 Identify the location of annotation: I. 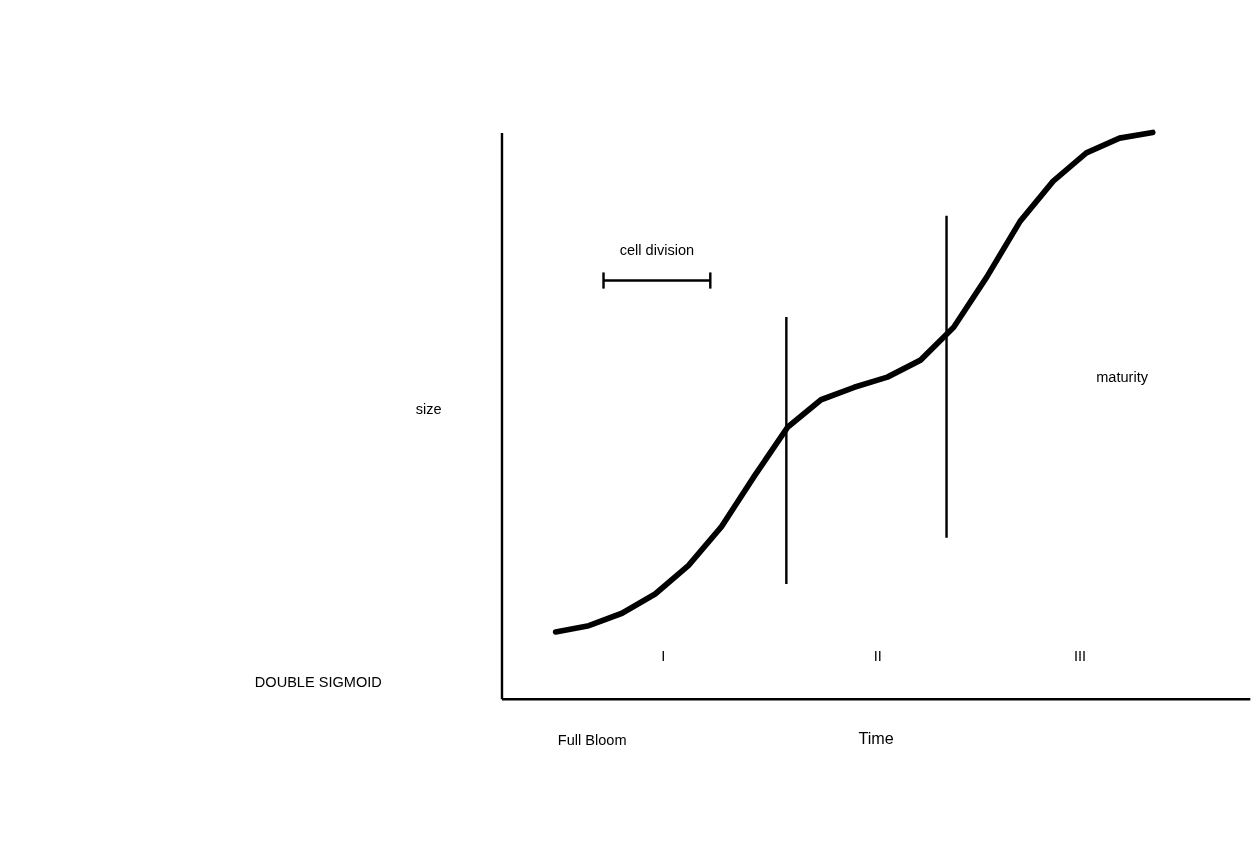
(663, 655).